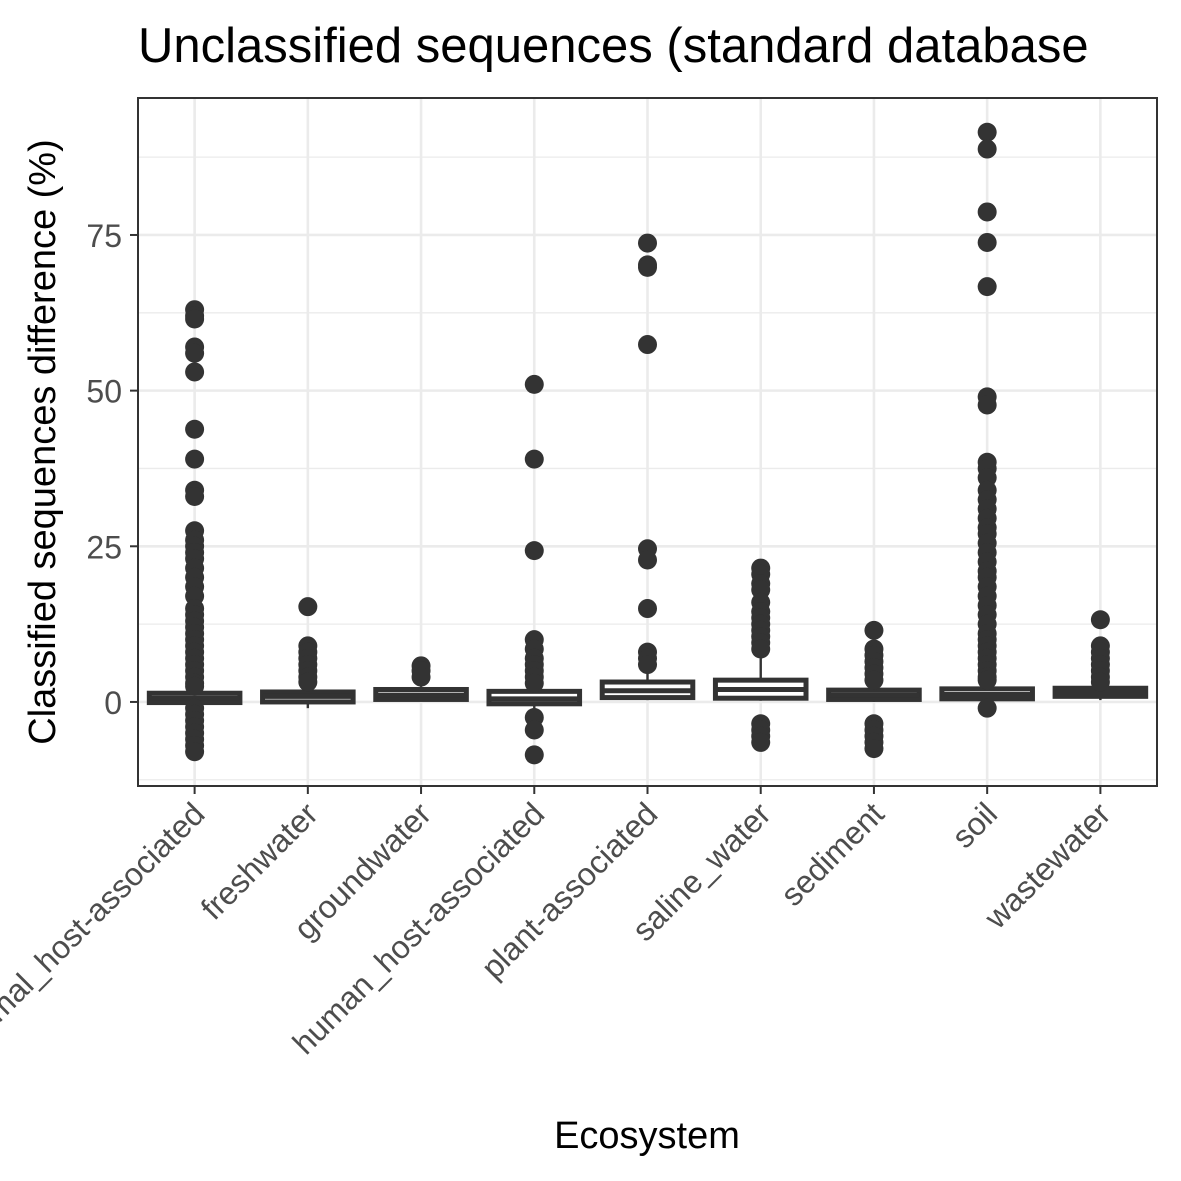 The width and height of the screenshot is (1181, 1181). Describe the element at coordinates (43, 442) in the screenshot. I see `y-axis-title: Classified sequences difference (%)` at that location.